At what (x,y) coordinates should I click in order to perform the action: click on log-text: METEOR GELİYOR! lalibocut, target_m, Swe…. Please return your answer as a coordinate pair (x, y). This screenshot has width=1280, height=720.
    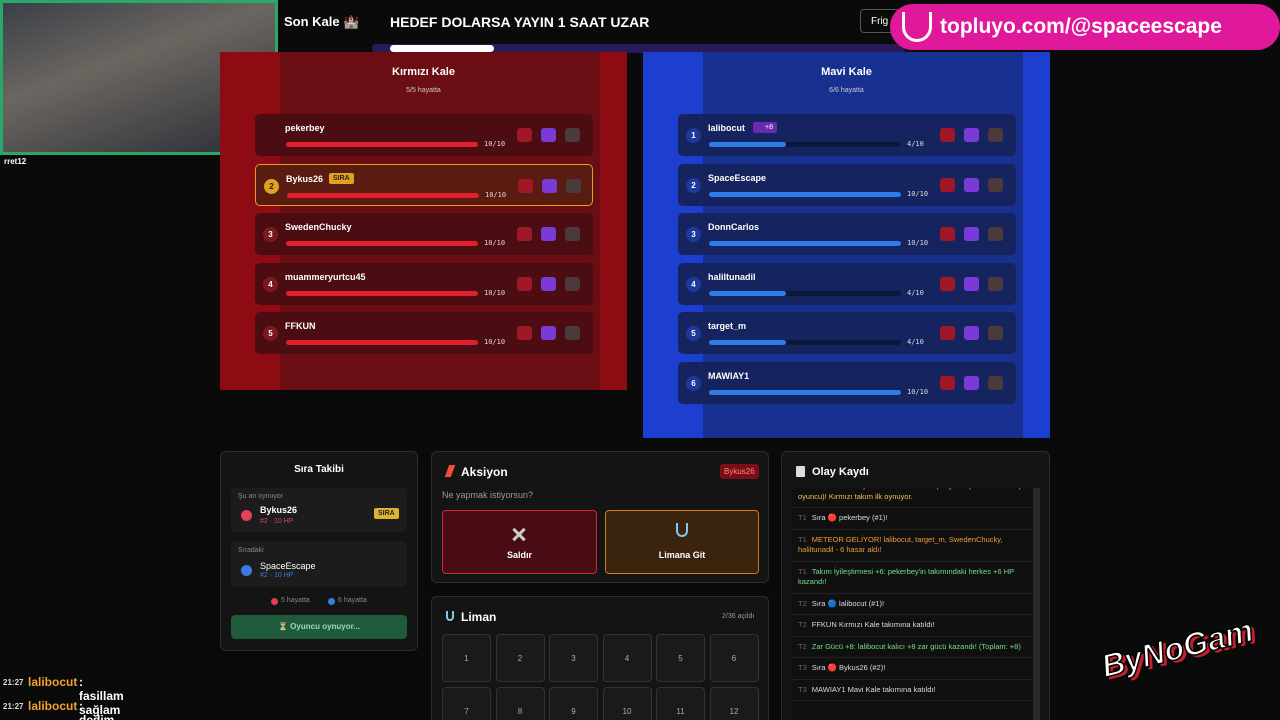
    Looking at the image, I should click on (900, 544).